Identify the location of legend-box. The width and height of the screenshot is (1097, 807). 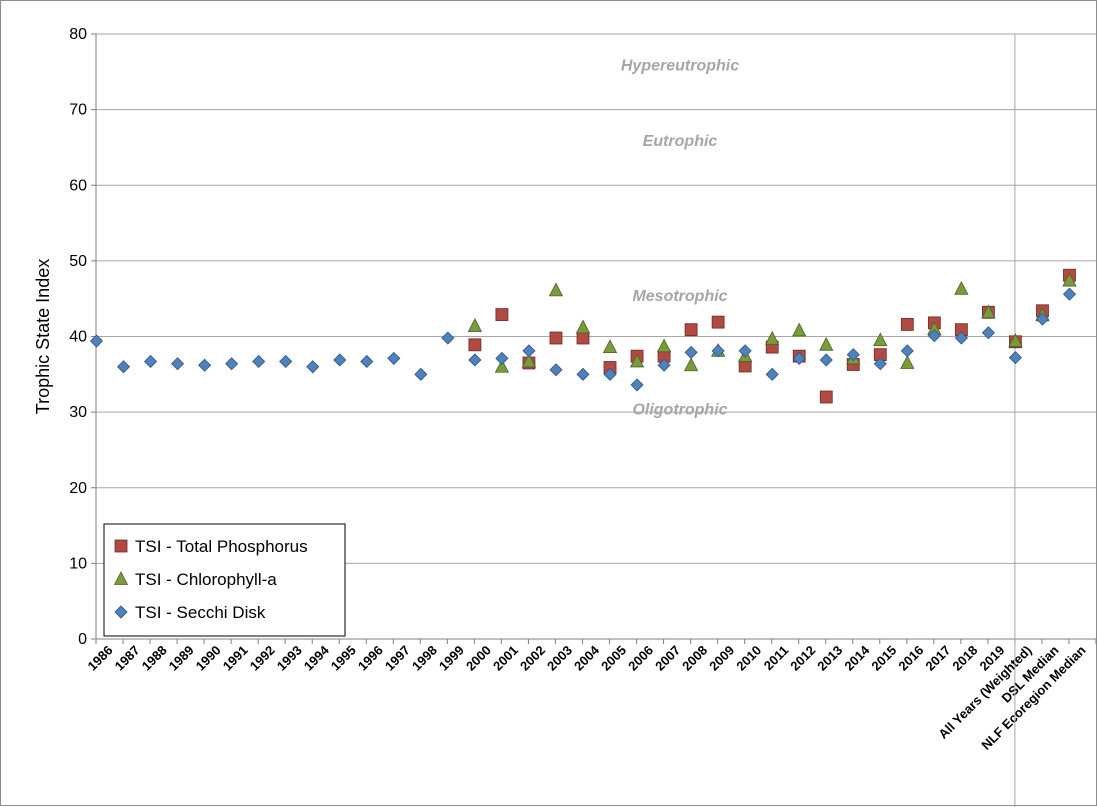
(224, 580).